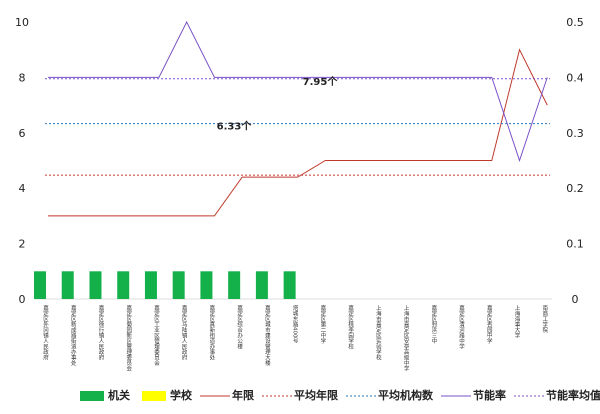 The width and height of the screenshot is (600, 414). Describe the element at coordinates (575, 133) in the screenshot. I see `y2-tick-label: 0.3` at that location.